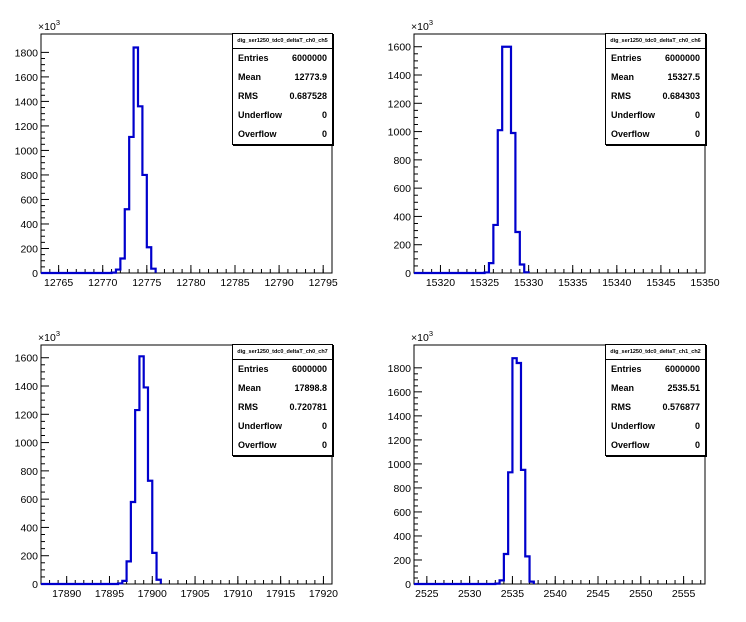  Describe the element at coordinates (704, 283) in the screenshot. I see `x-tick-label: 15350` at that location.